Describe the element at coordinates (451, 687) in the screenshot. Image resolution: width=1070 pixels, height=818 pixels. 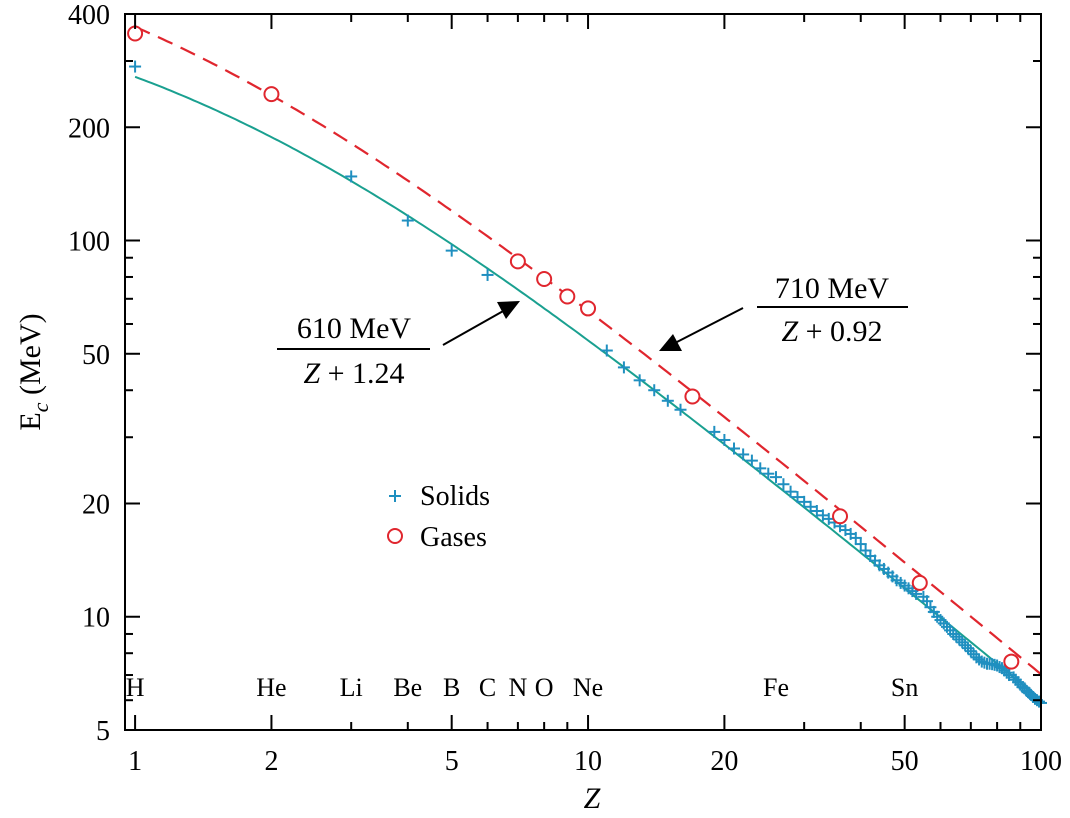
I see `element-label: B` at that location.